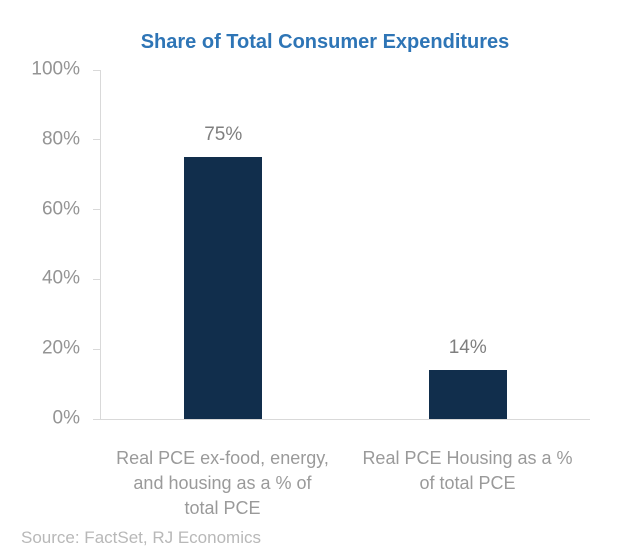 This screenshot has height=553, width=625. Describe the element at coordinates (467, 458) in the screenshot. I see `category-label-line: Real PCE Housing as a %` at that location.